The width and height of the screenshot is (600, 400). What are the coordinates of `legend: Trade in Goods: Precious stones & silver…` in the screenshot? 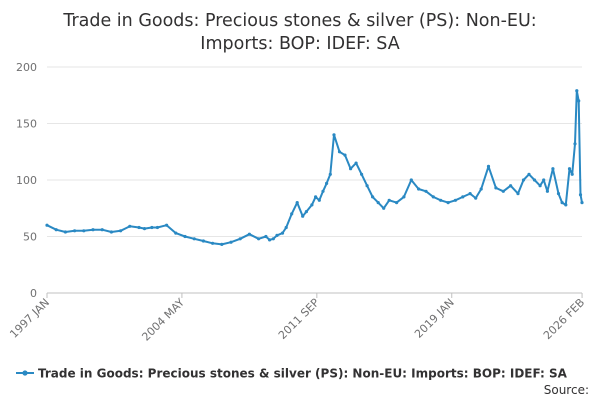 It's located at (292, 374).